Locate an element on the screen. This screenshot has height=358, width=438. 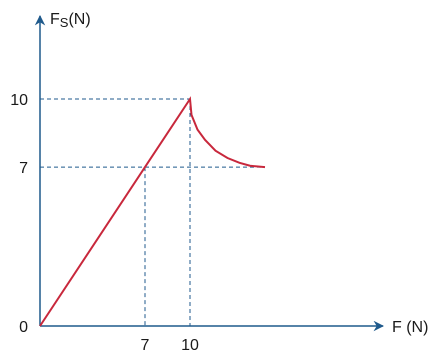
y-tick-label-7: 7 is located at coordinates (23, 168).